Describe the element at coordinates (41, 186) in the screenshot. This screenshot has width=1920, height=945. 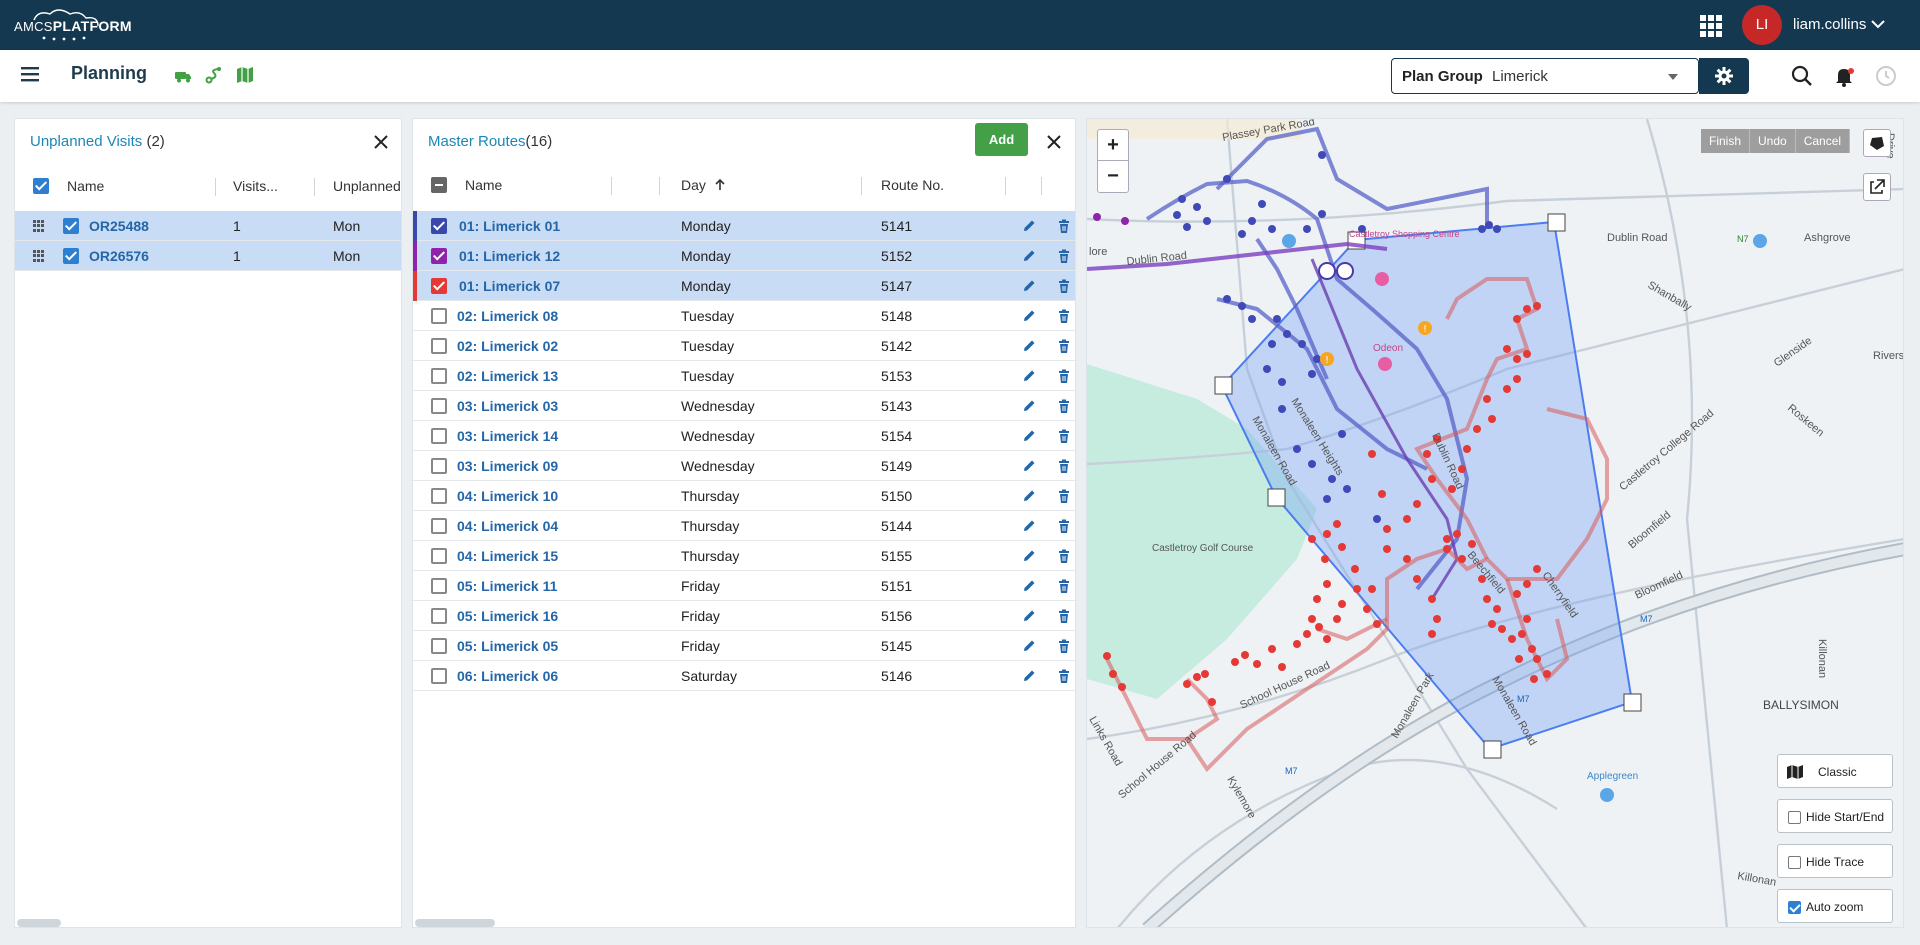
I see `select-all-checkbox` at that location.